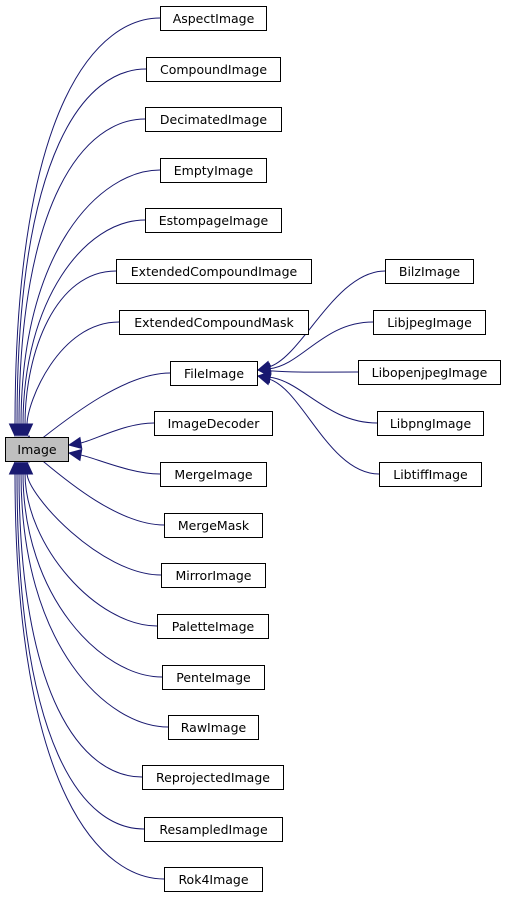  I want to click on node-label: LibopenjpegImage, so click(430, 372).